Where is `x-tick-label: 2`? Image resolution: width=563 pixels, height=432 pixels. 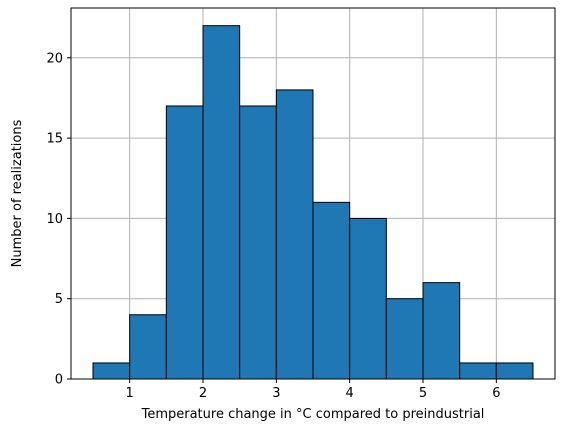 x-tick-label: 2 is located at coordinates (203, 393).